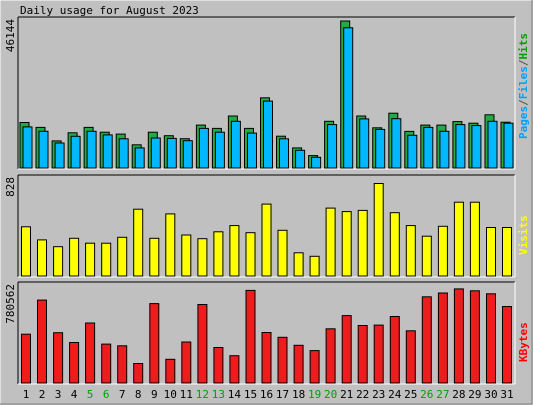 This screenshot has height=405, width=533. Describe the element at coordinates (10, 187) in the screenshot. I see `y-max-label: 828` at that location.